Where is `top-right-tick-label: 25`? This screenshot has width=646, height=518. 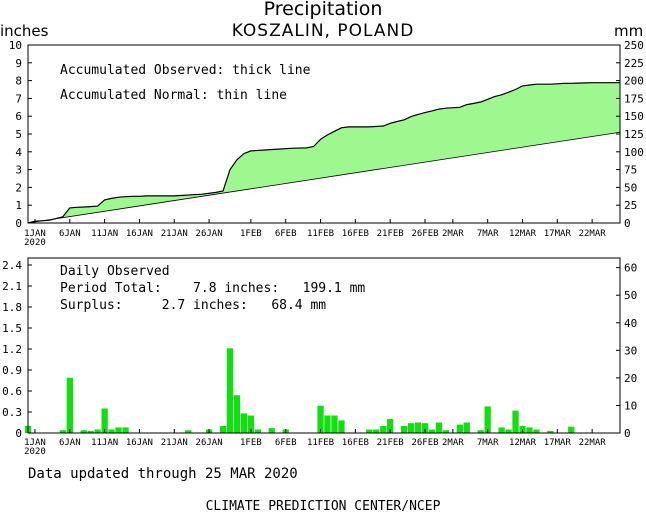
top-right-tick-label: 25 is located at coordinates (630, 205).